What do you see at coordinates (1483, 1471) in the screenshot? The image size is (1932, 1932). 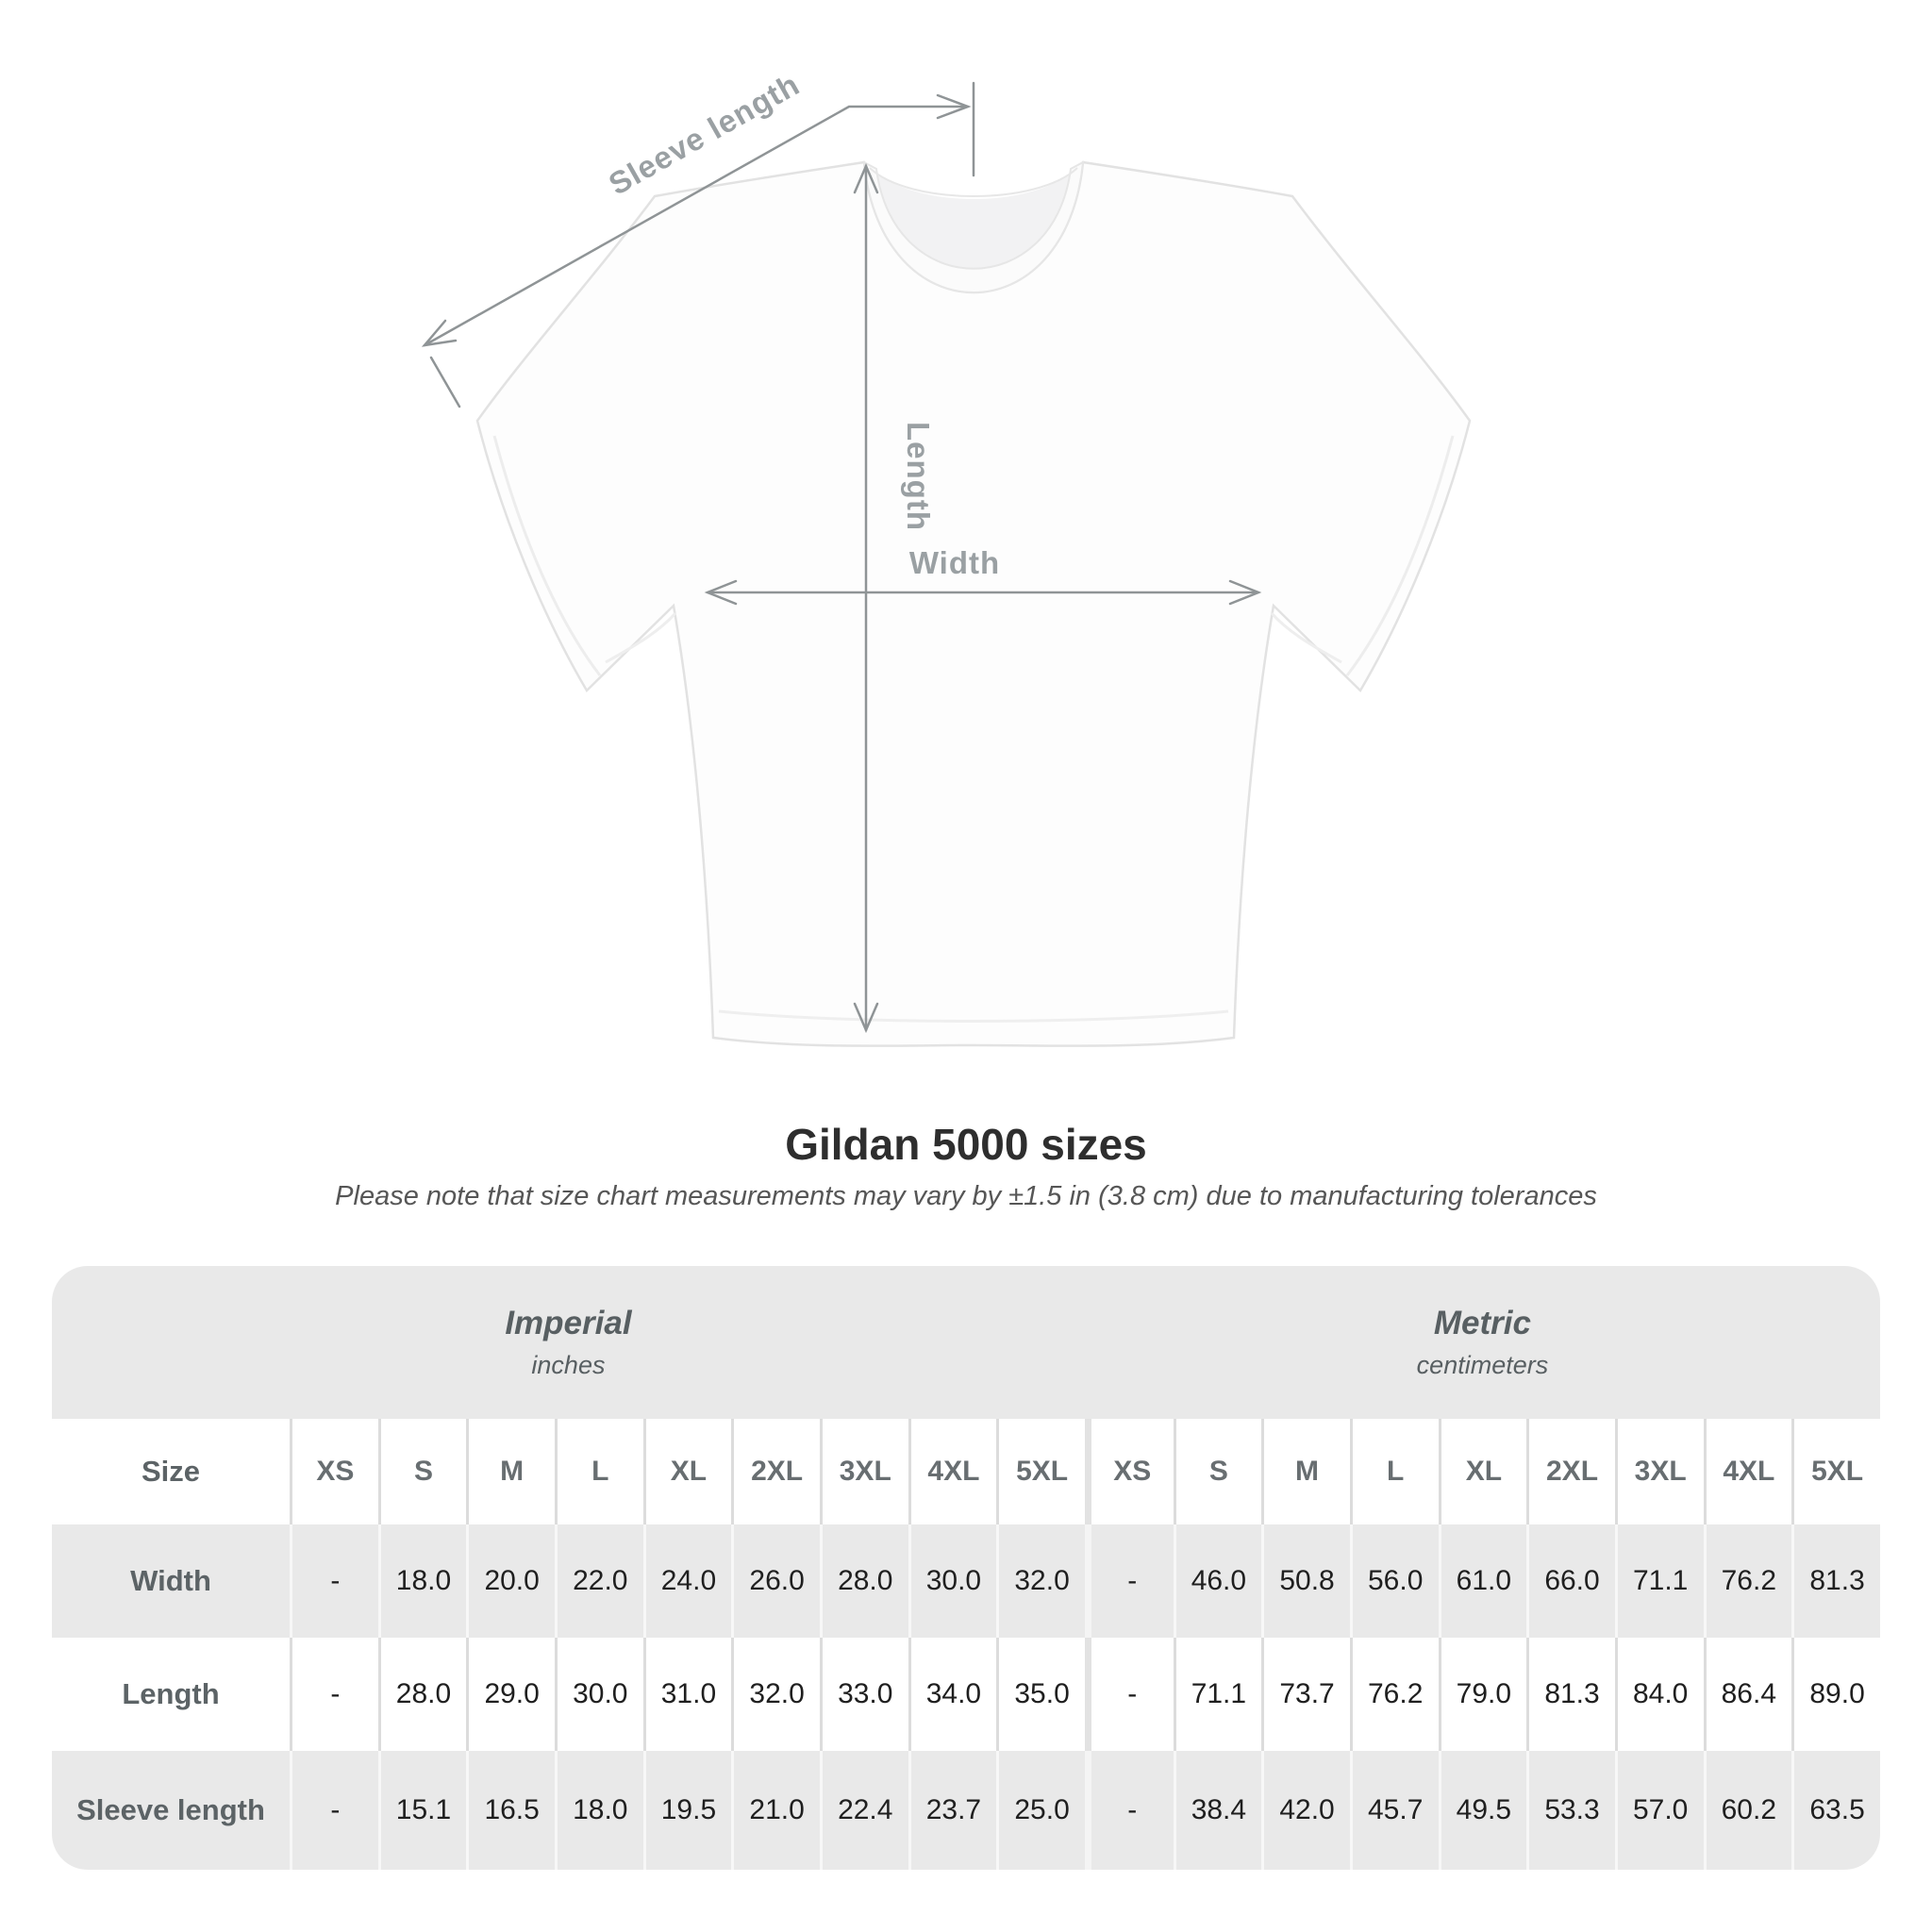 I see `size-col-metric-xl: XL` at bounding box center [1483, 1471].